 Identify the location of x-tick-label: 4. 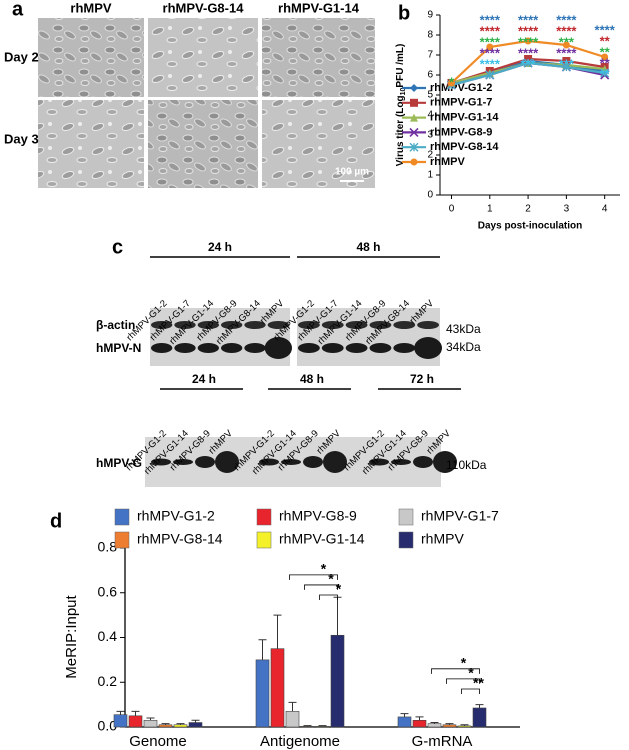
(605, 209).